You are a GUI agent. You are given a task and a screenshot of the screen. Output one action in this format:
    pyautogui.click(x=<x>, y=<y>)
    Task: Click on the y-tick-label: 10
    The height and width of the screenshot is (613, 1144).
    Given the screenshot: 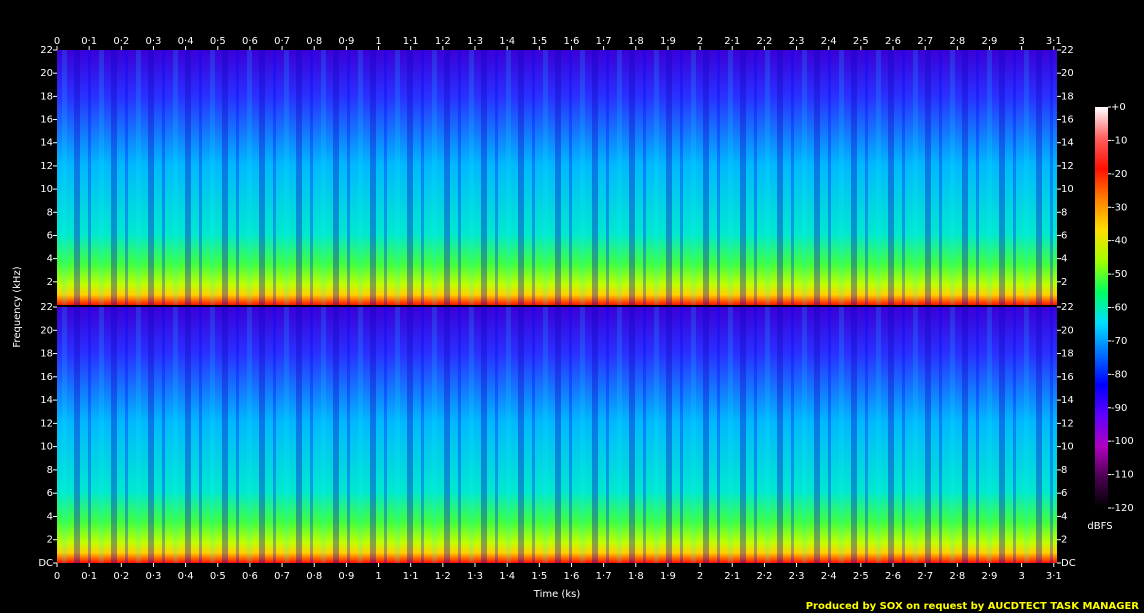 What is the action you would take?
    pyautogui.click(x=46, y=189)
    